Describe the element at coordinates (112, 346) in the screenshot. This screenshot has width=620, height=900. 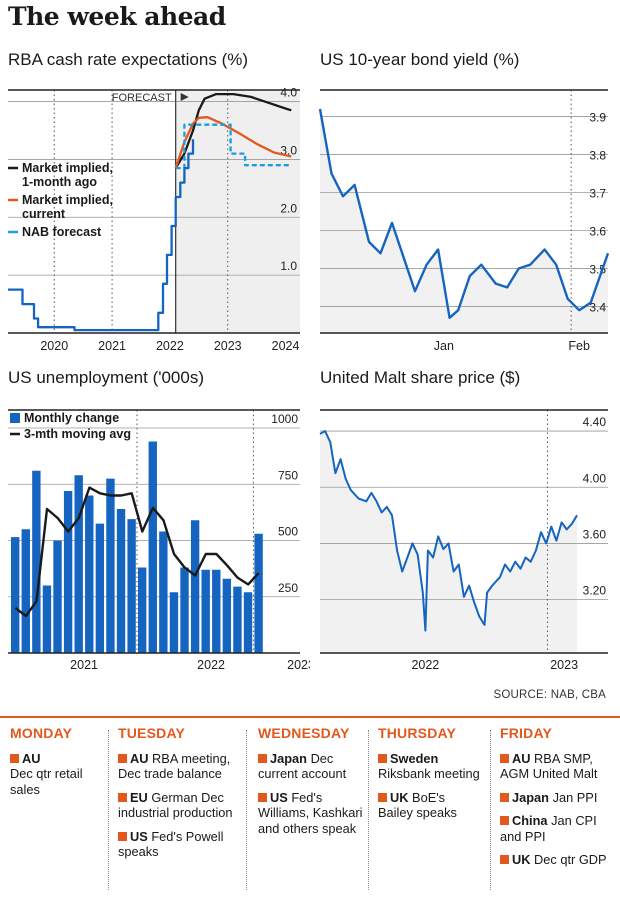
I see `x-tick-label: 2021` at that location.